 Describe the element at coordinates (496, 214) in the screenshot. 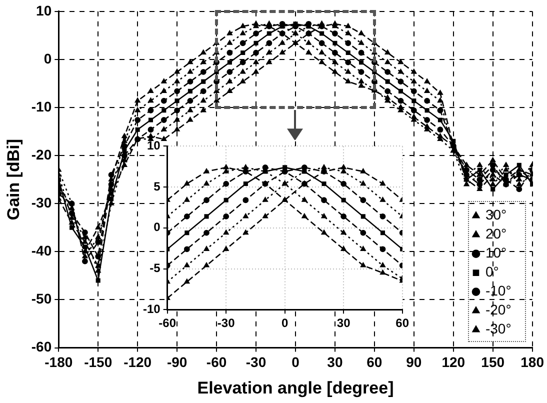

I see `legend-label: 30°` at that location.